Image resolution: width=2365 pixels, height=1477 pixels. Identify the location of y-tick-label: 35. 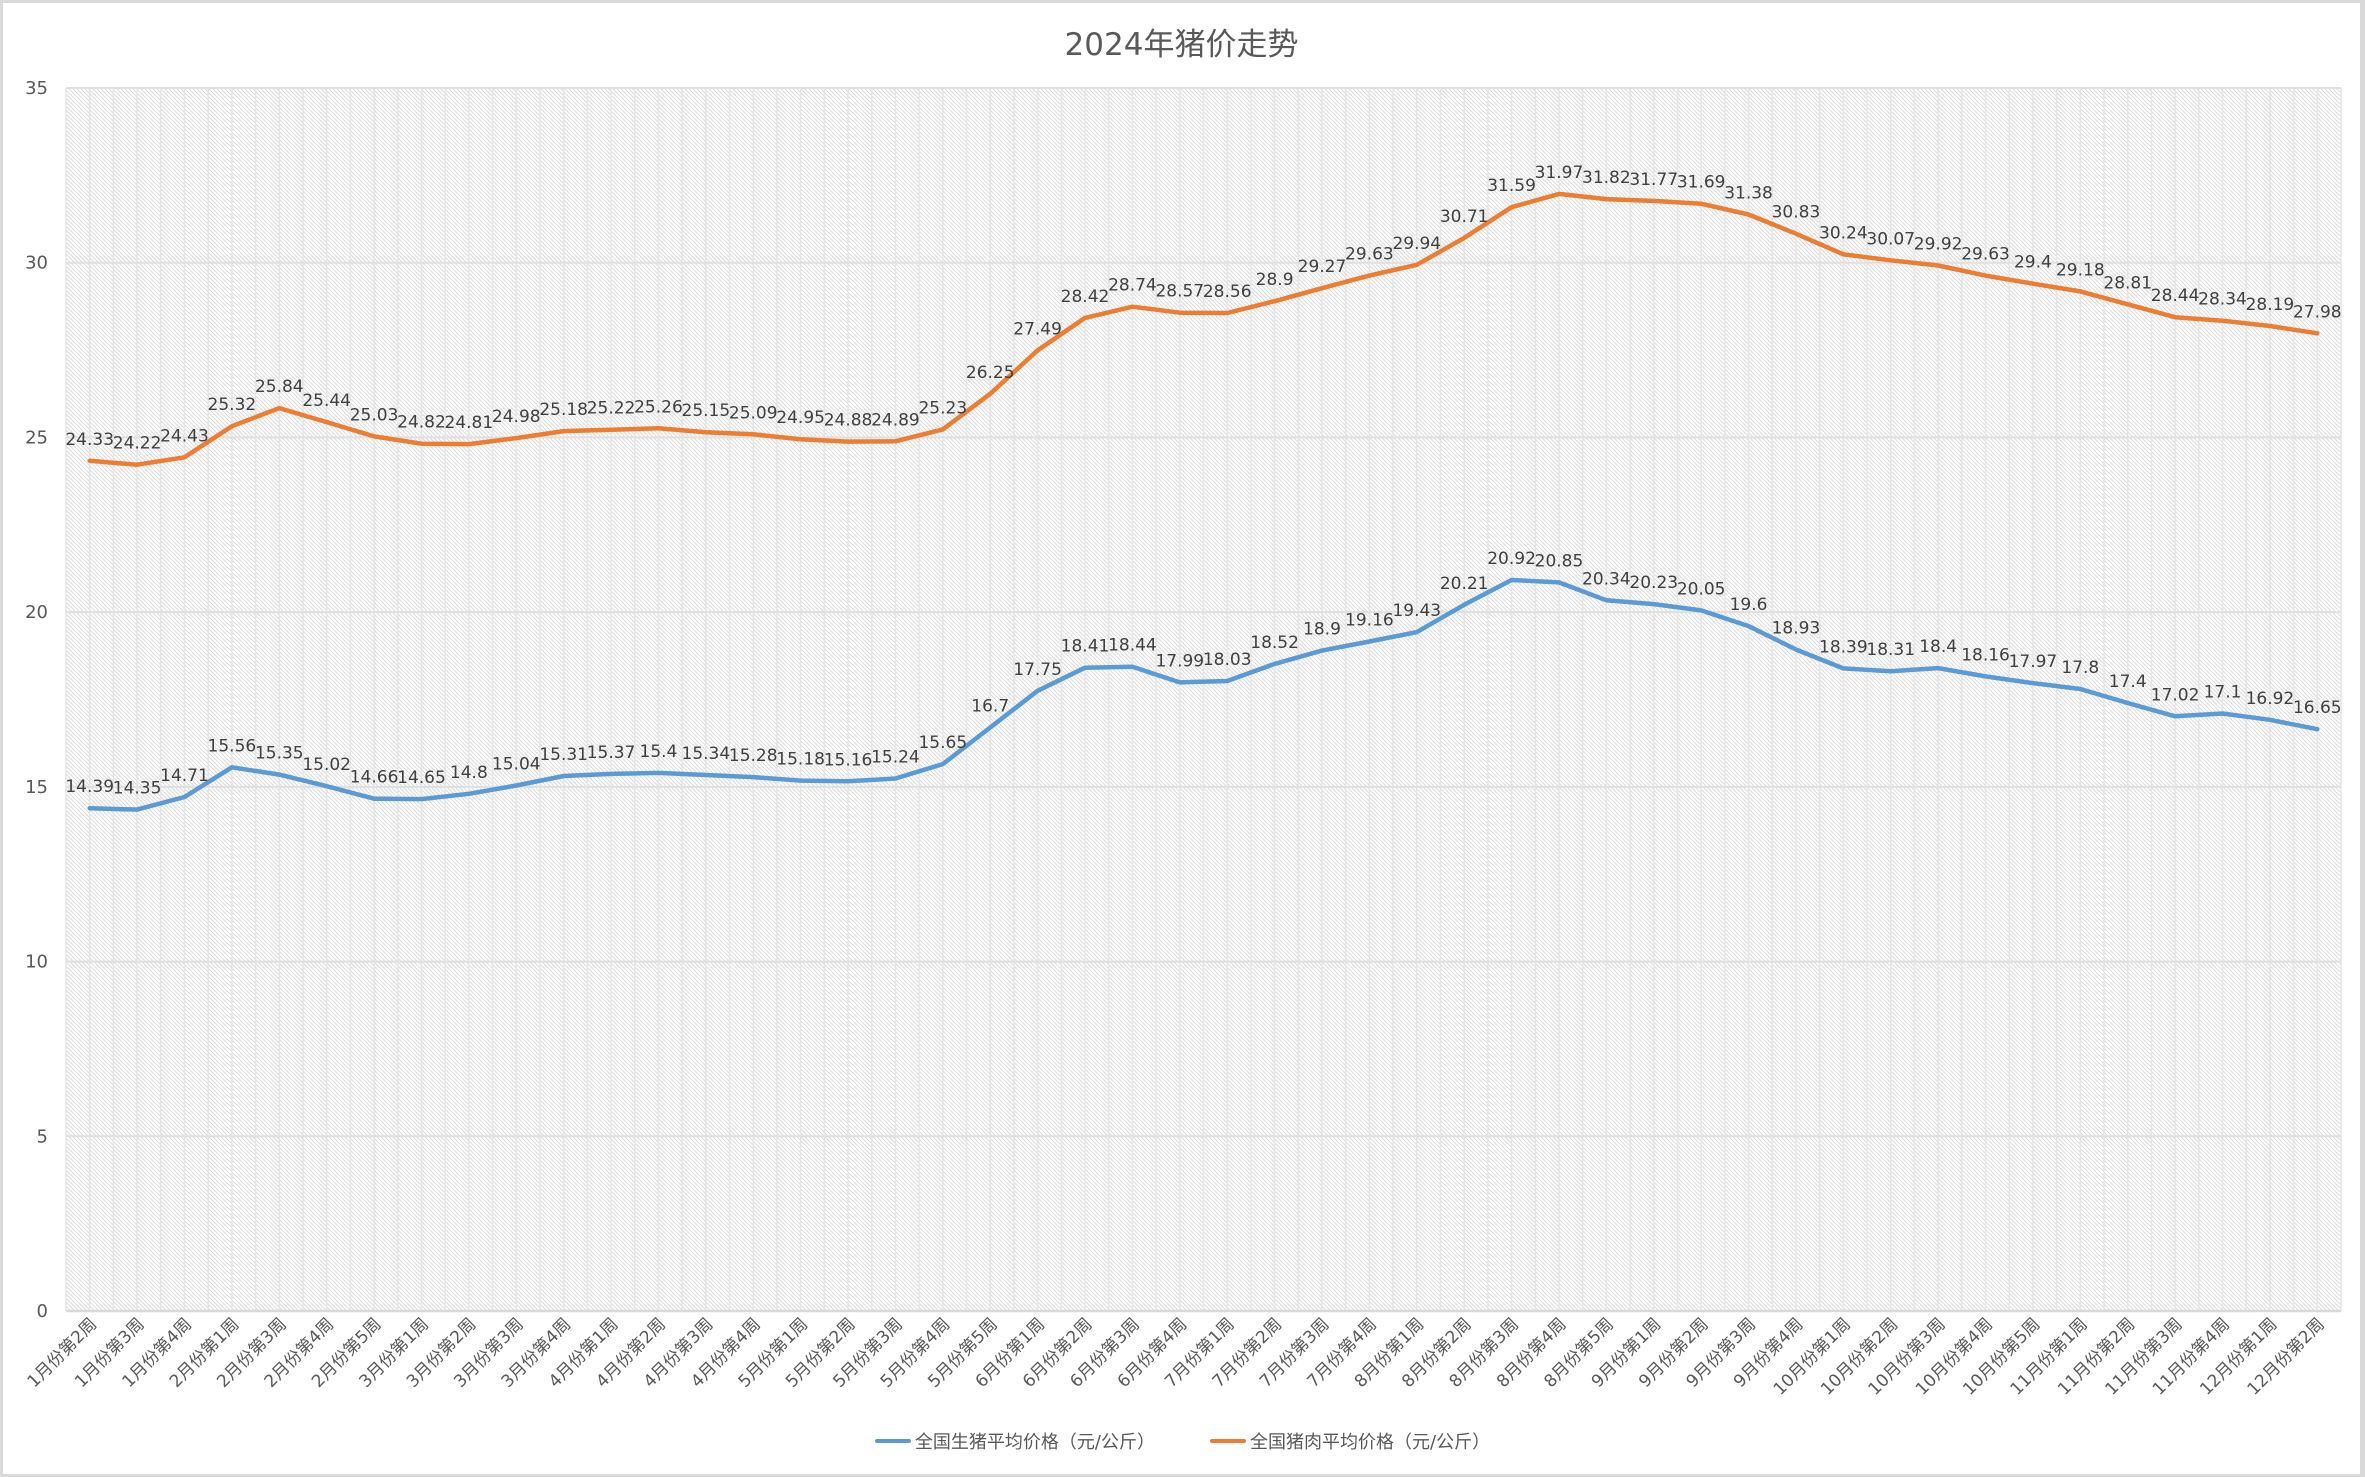
(36, 88).